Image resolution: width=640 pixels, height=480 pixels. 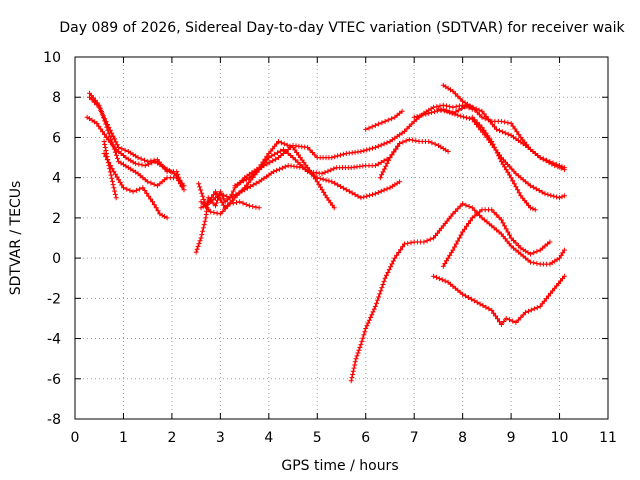 I want to click on x-tick-label: 5, so click(x=317, y=438).